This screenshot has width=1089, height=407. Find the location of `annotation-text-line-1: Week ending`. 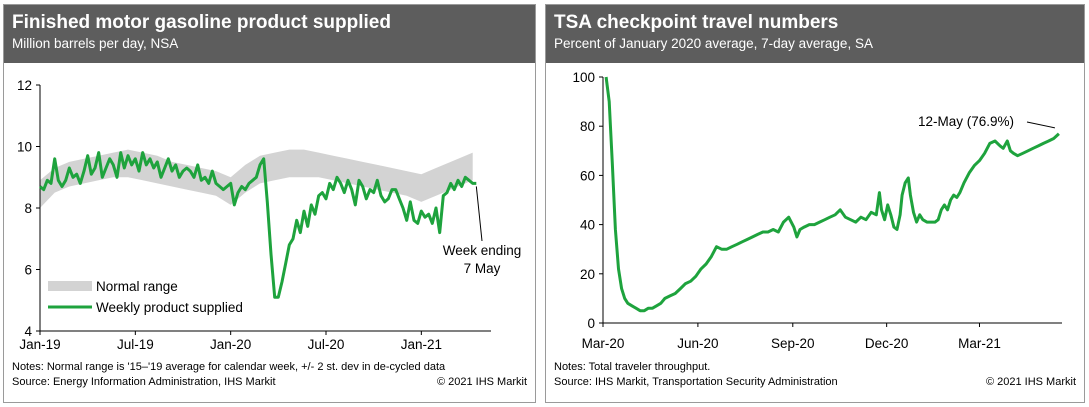

annotation-text-line-1: Week ending is located at coordinates (482, 250).